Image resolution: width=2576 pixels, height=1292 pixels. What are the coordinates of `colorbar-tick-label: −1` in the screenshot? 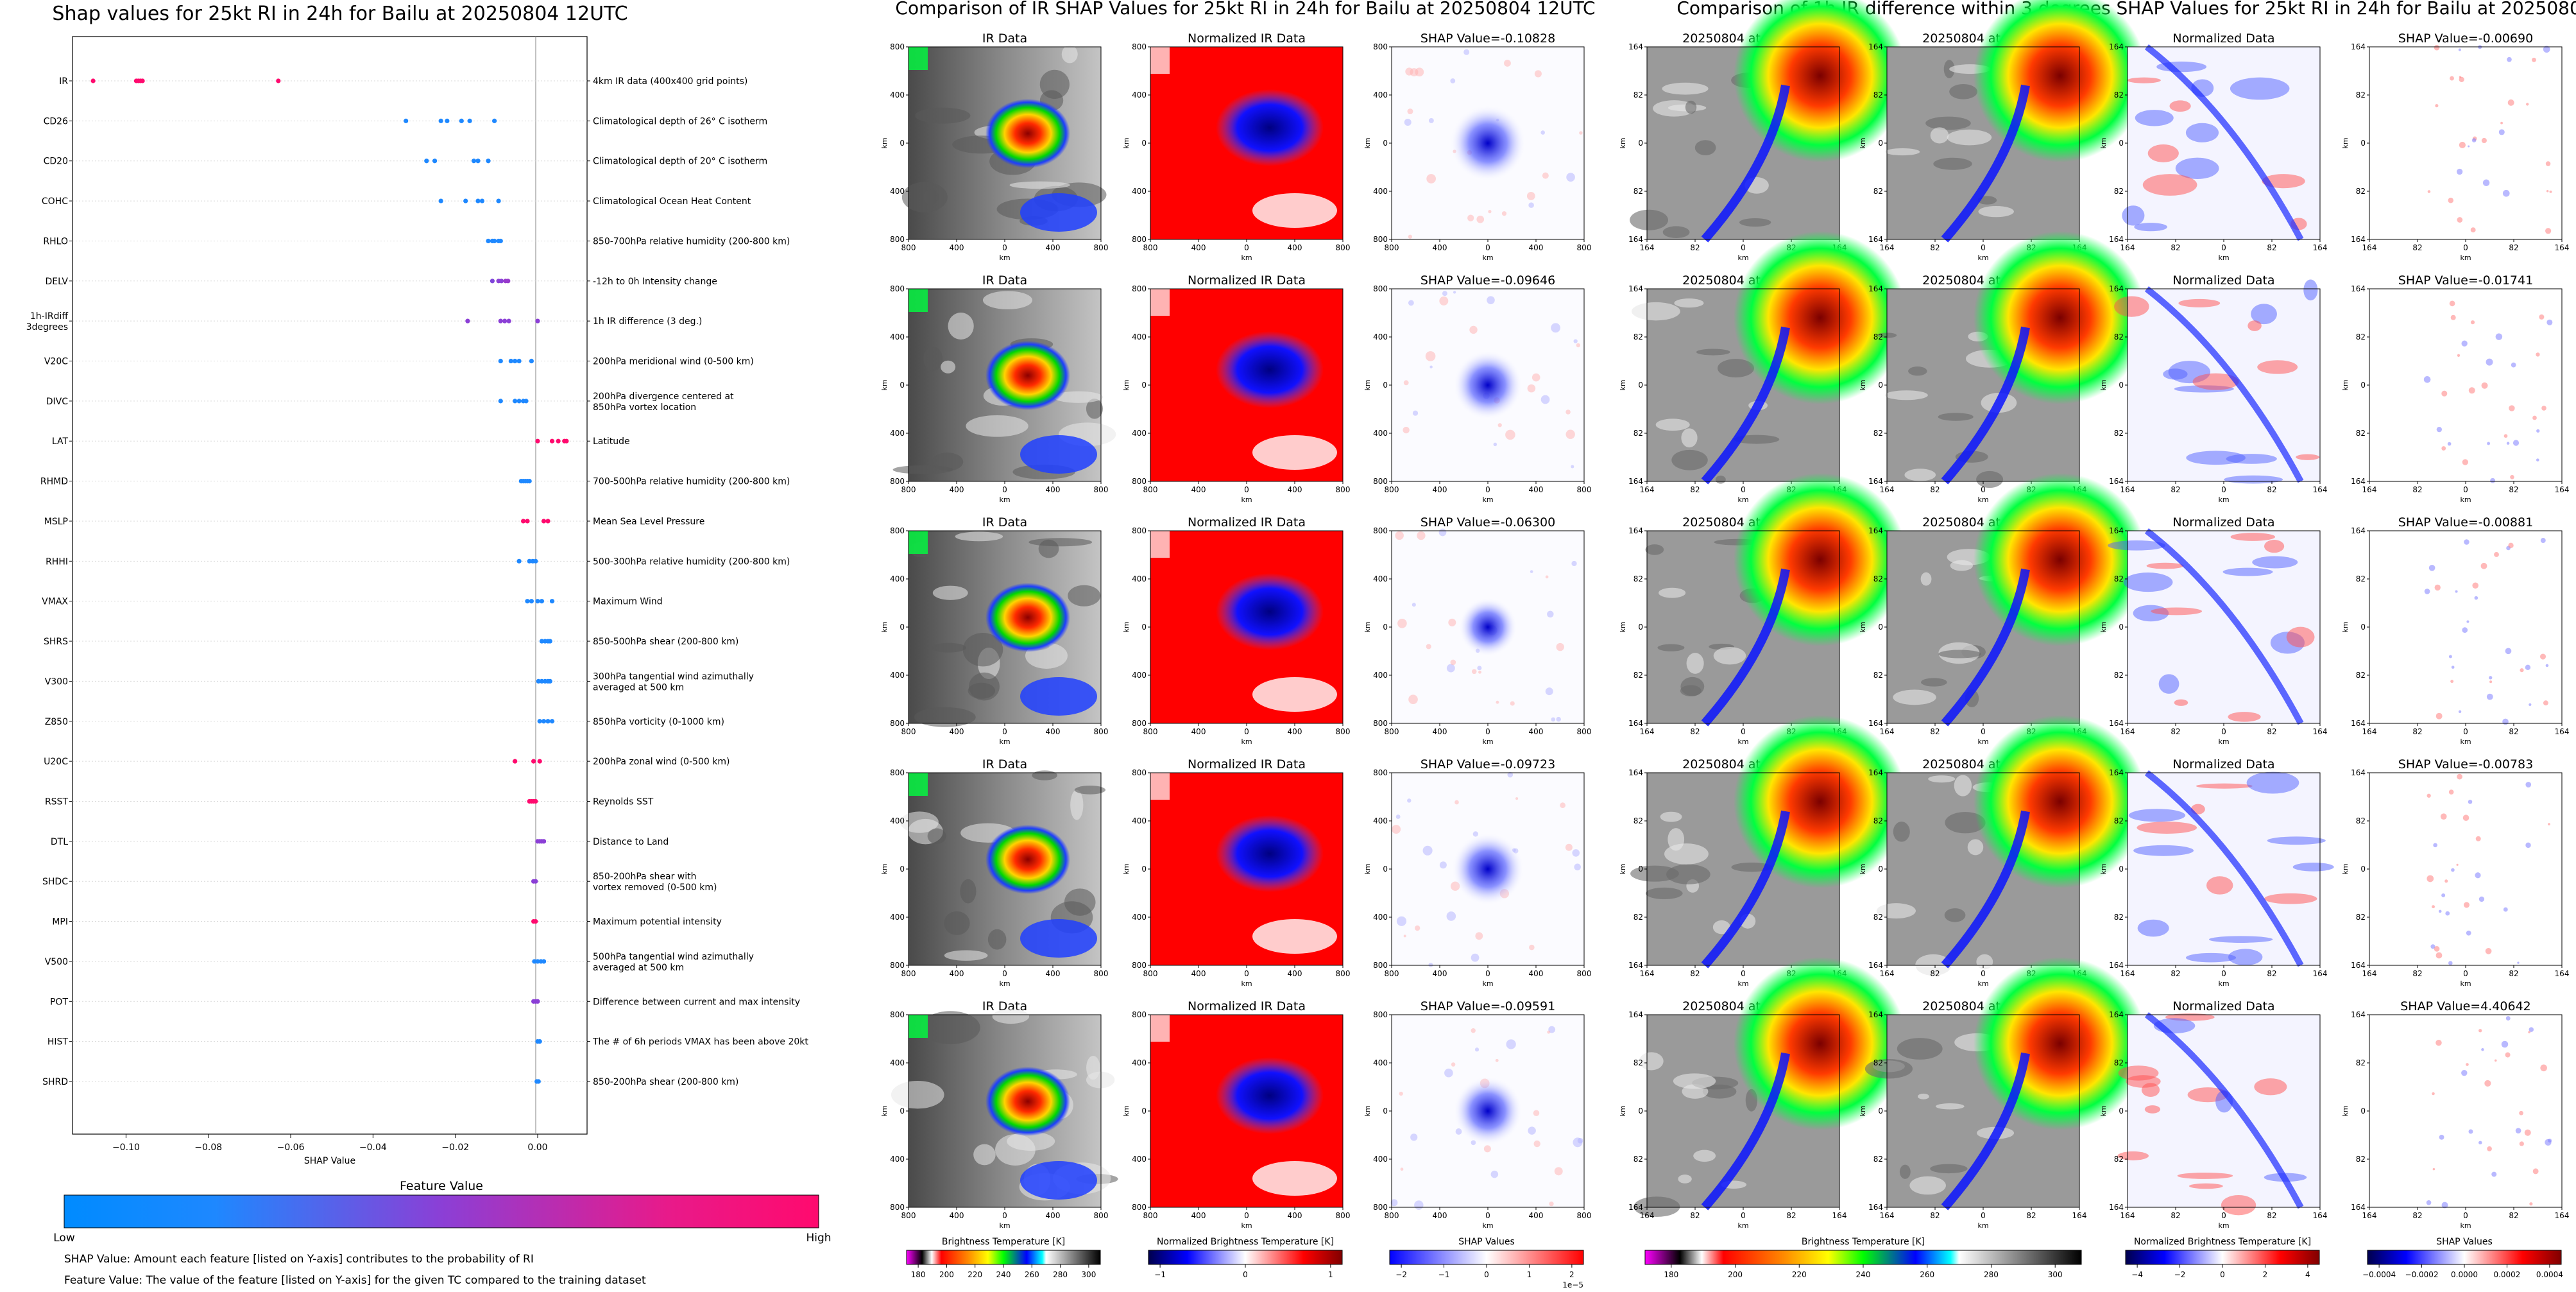 It's located at (1160, 1274).